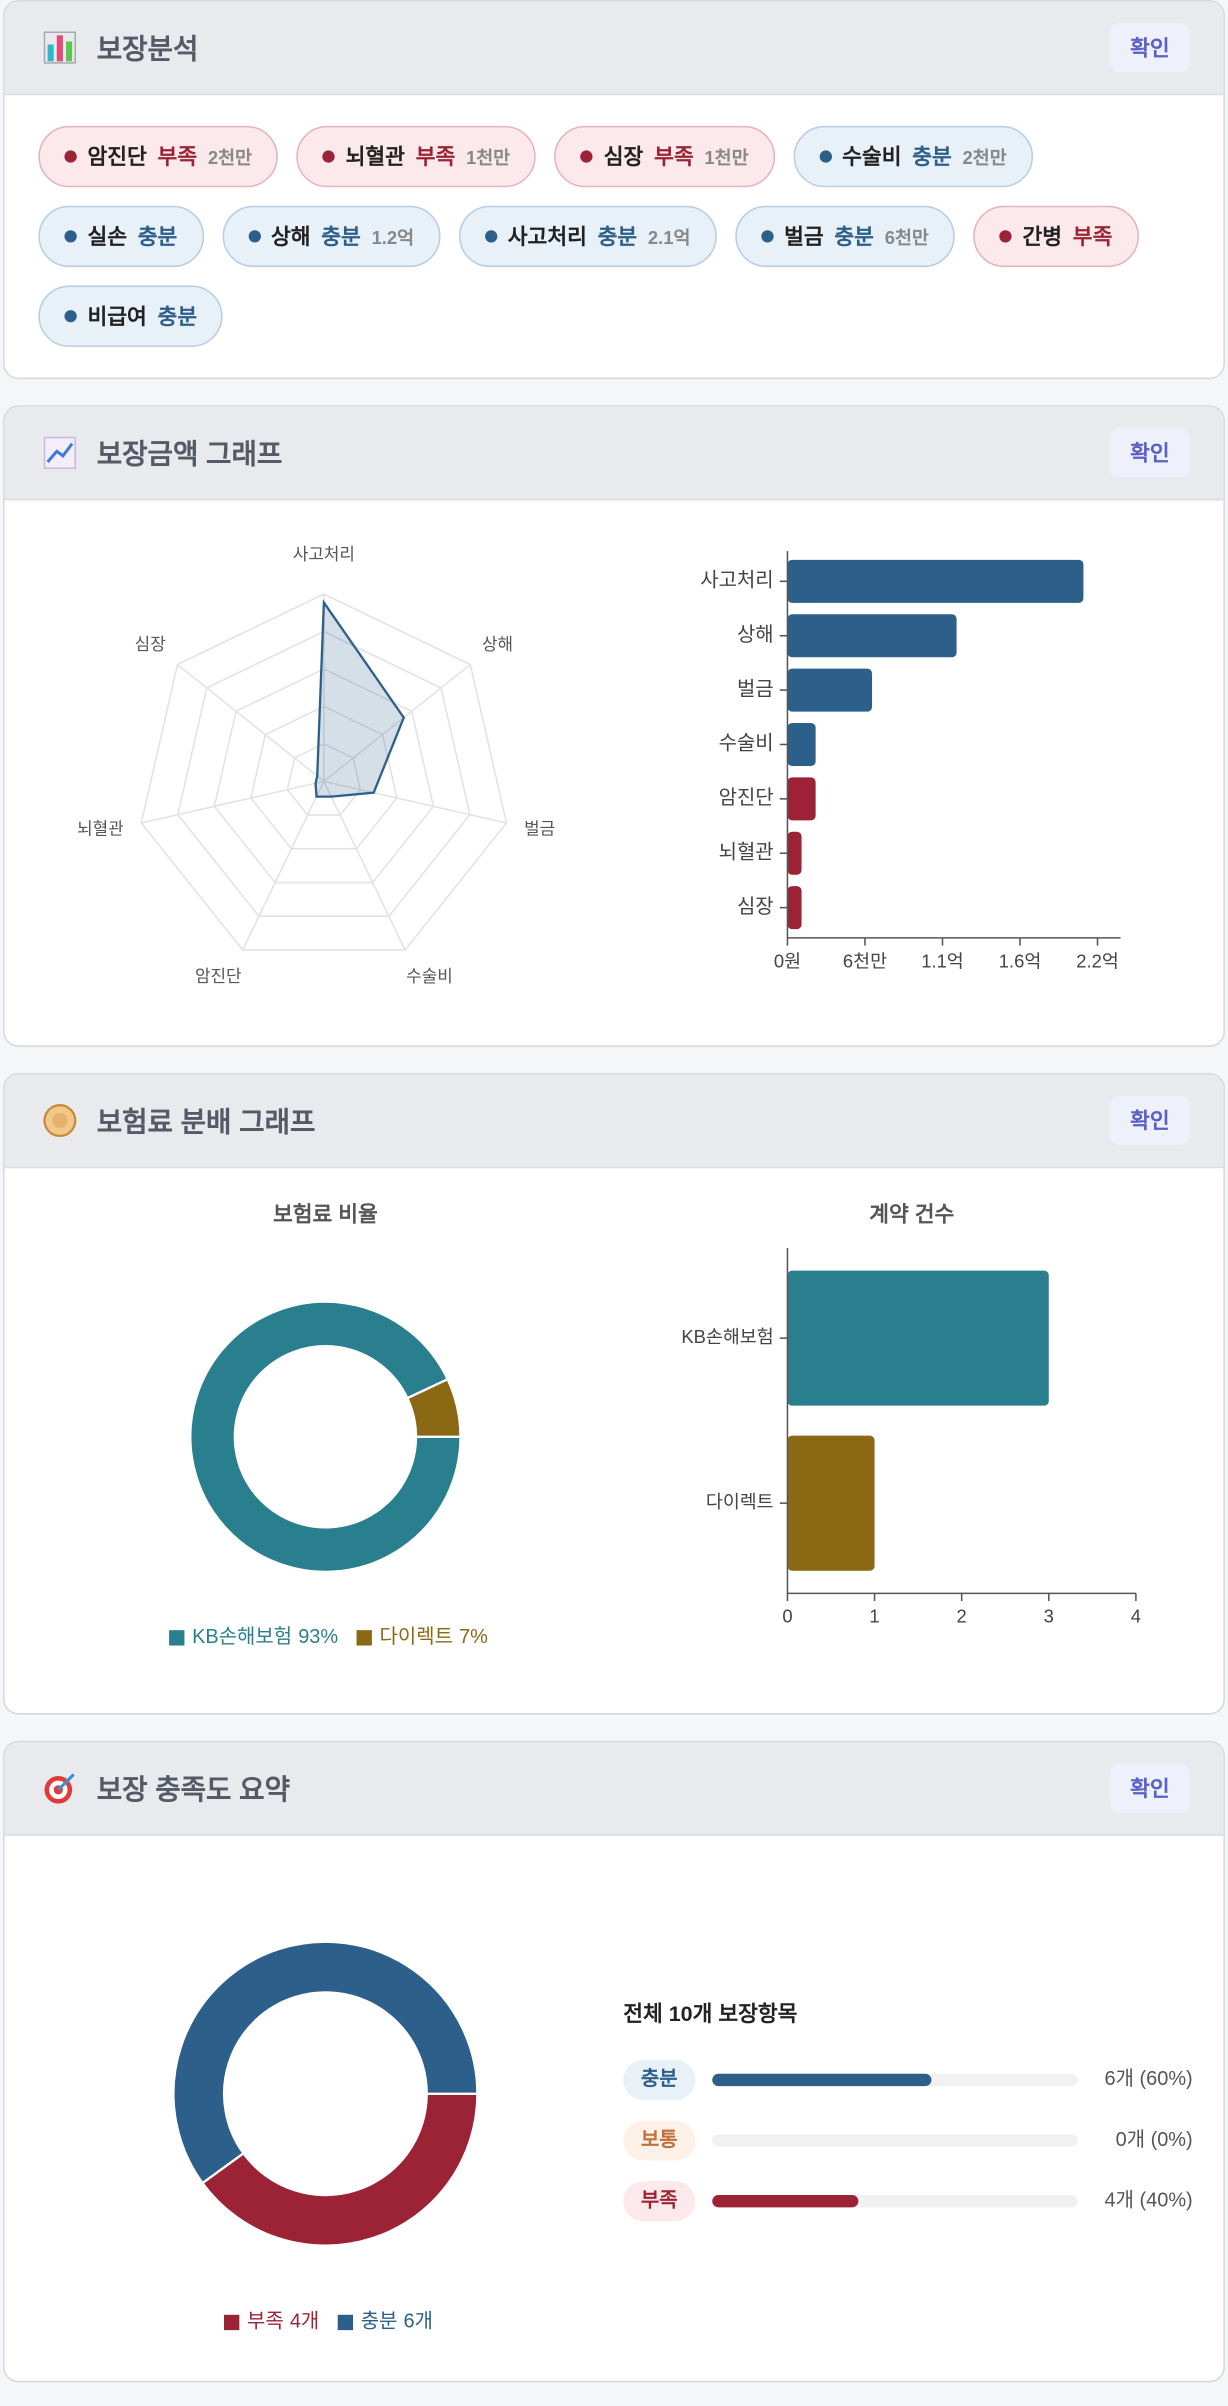 The image size is (1228, 2406). What do you see at coordinates (1049, 1616) in the screenshot?
I see `x-tick-label: 3` at bounding box center [1049, 1616].